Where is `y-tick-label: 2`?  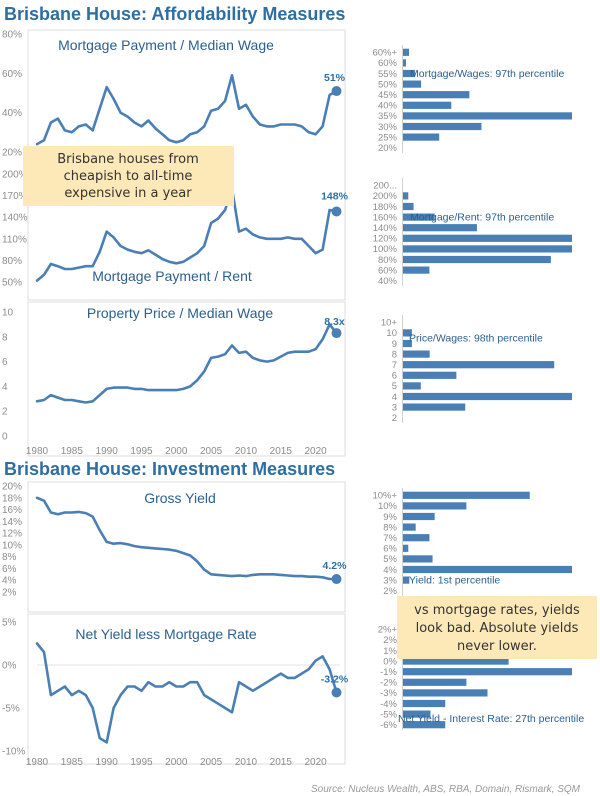 y-tick-label: 2 is located at coordinates (5, 412).